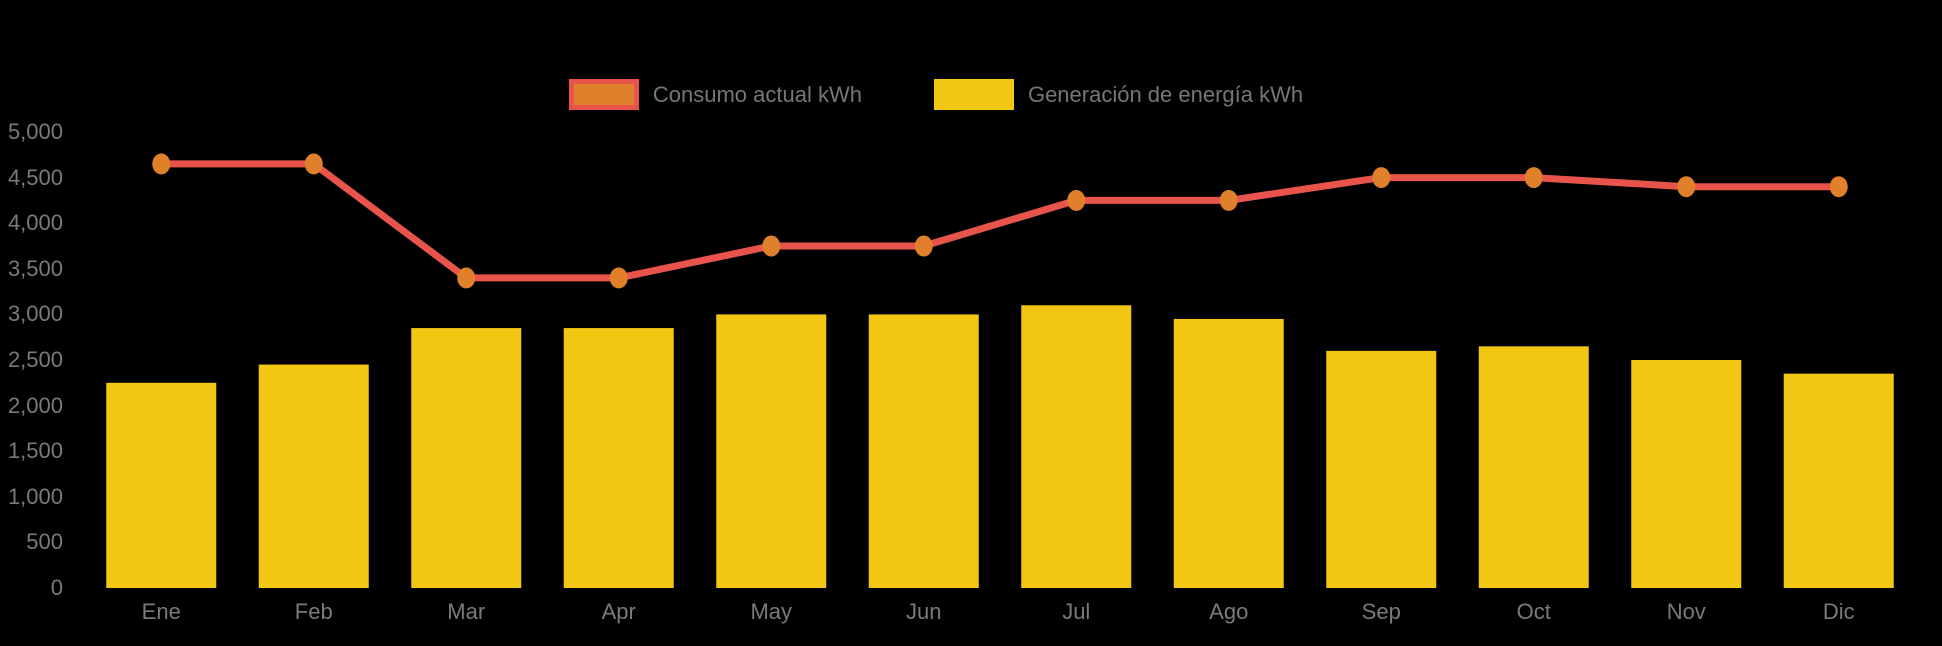  I want to click on x-tick-label-dic: Dic, so click(1838, 611).